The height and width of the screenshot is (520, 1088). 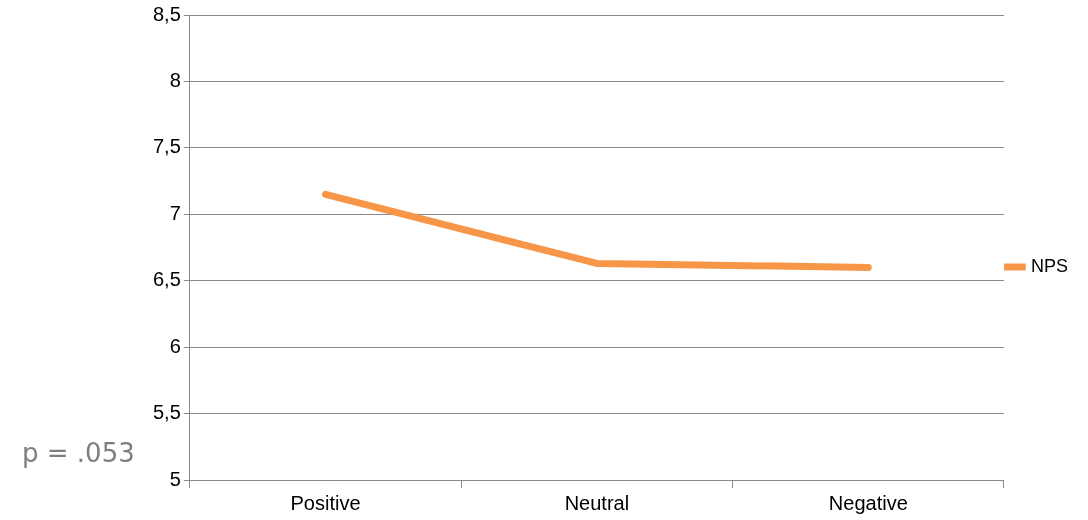 What do you see at coordinates (175, 478) in the screenshot?
I see `y-tick-label: 5` at bounding box center [175, 478].